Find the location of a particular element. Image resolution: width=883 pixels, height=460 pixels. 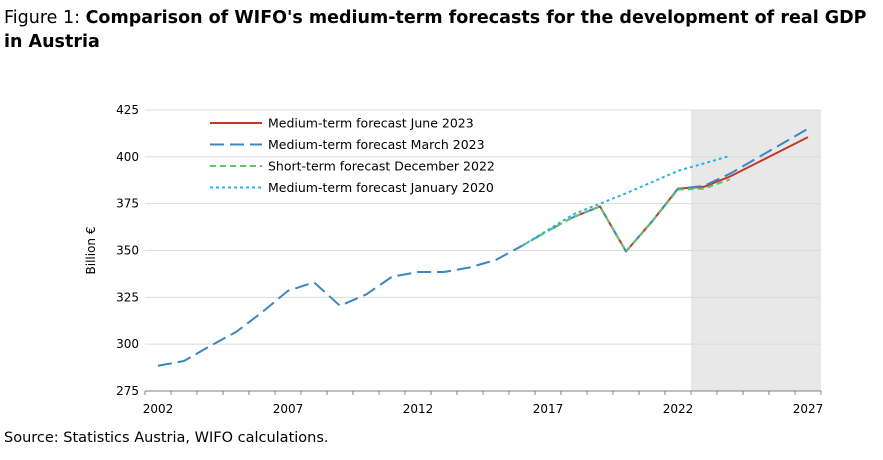

legend-label-2: Medium-term forecast March 2023 is located at coordinates (376, 144).